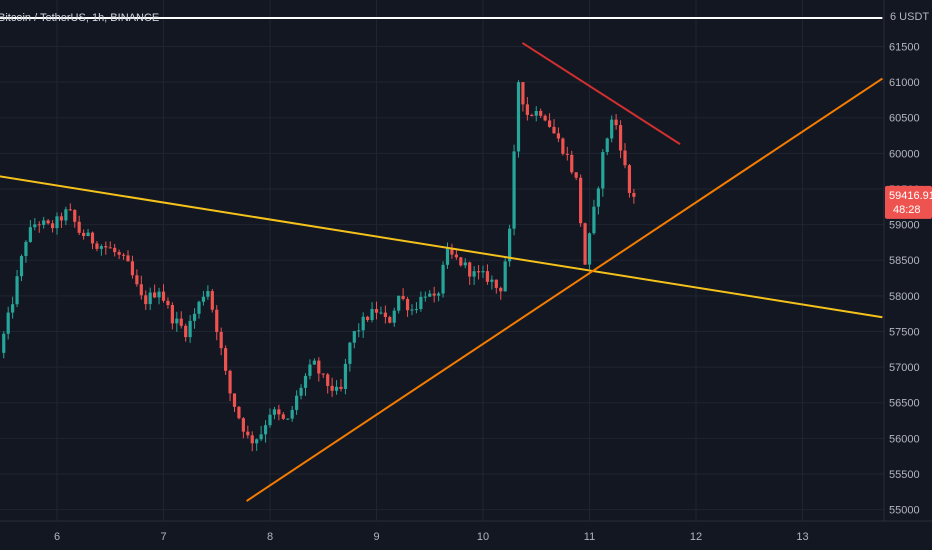 The width and height of the screenshot is (932, 550). What do you see at coordinates (904, 47) in the screenshot?
I see `y-tick-label: 61500` at bounding box center [904, 47].